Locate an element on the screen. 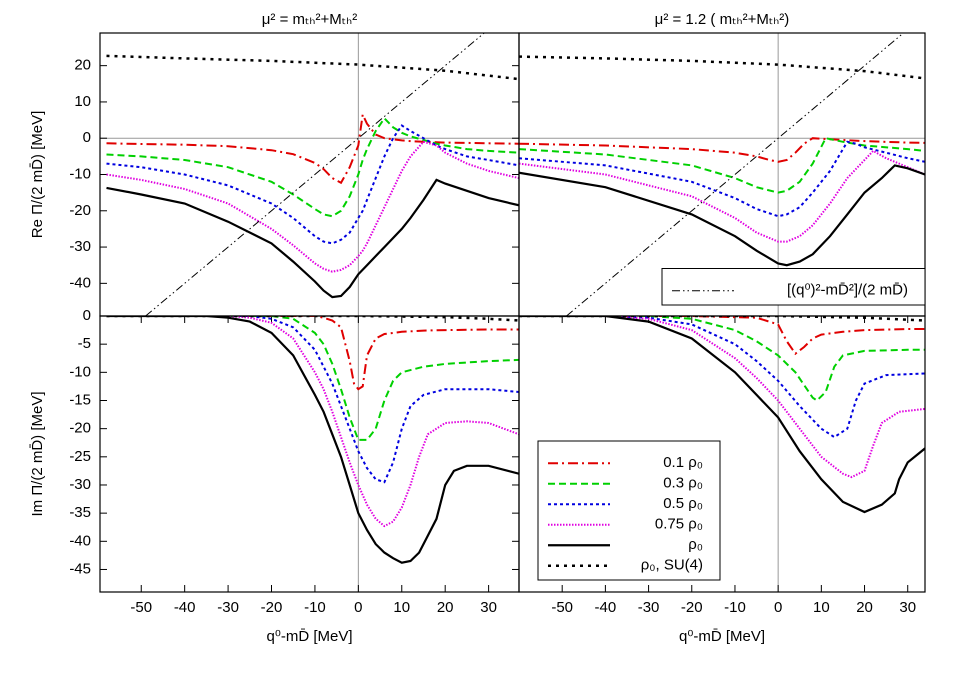 The image size is (954, 673). legend-box is located at coordinates (793, 287).